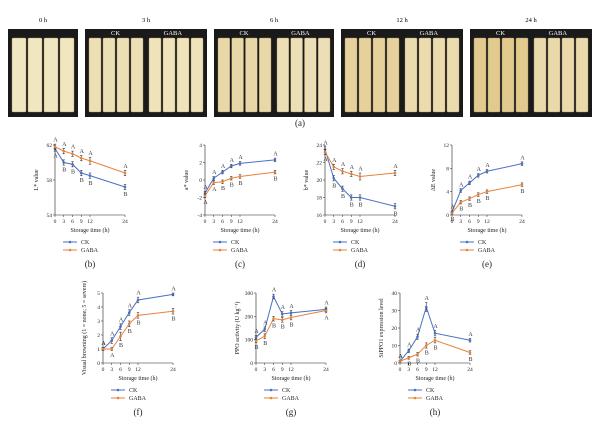 The width and height of the screenshot is (600, 441). What do you see at coordinates (382, 328) in the screenshot?
I see `y-axis-title: StPPO1 expression level` at bounding box center [382, 328].